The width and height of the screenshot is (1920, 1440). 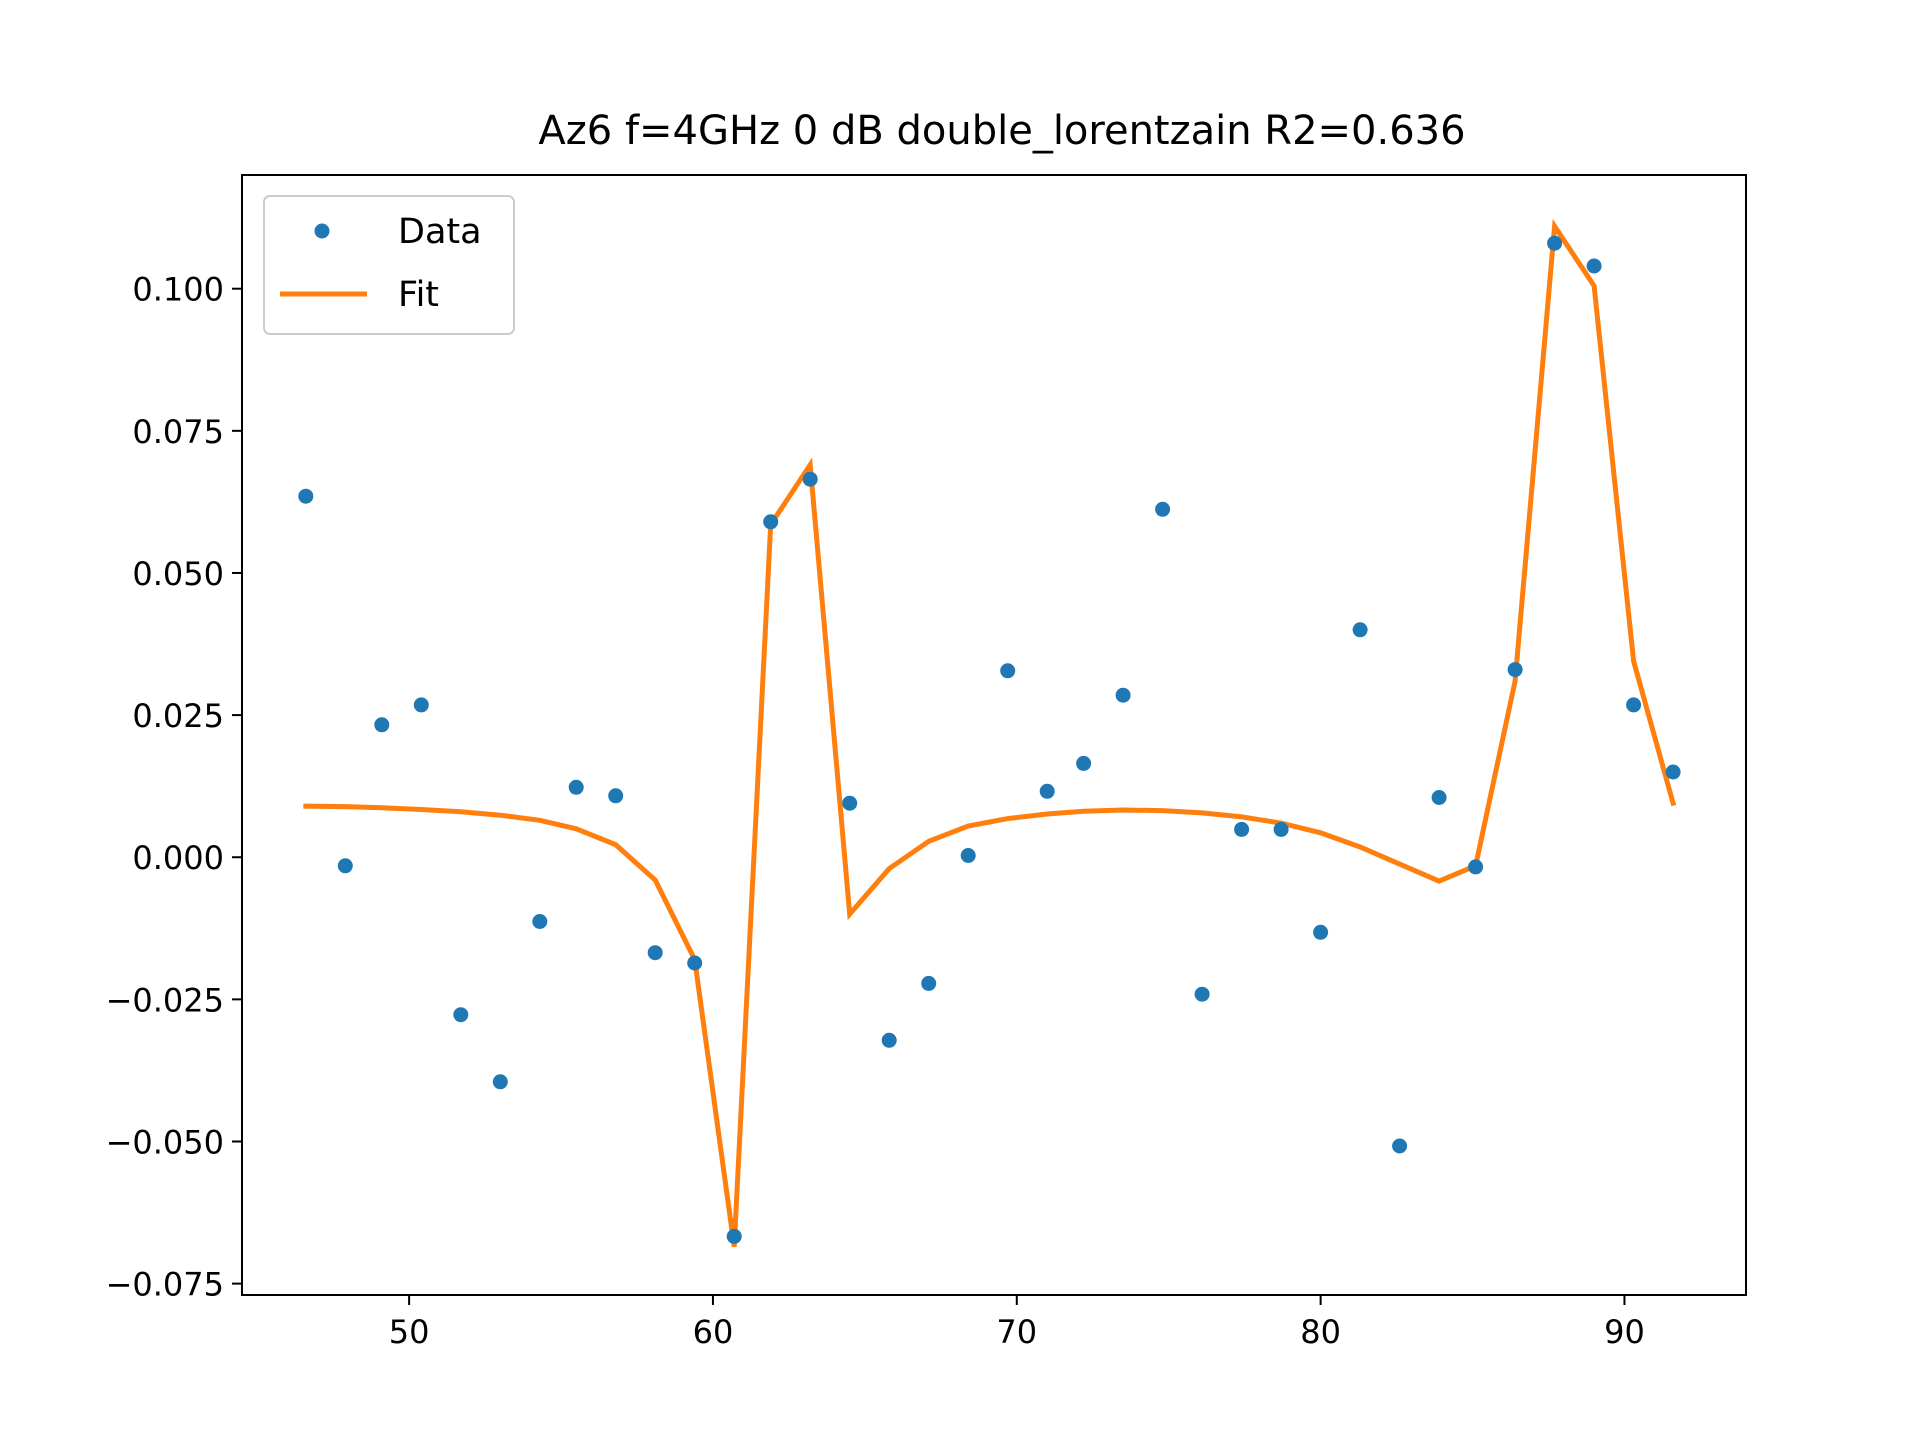 What do you see at coordinates (165, 1285) in the screenshot?
I see `y-tick-label: −0.075` at bounding box center [165, 1285].